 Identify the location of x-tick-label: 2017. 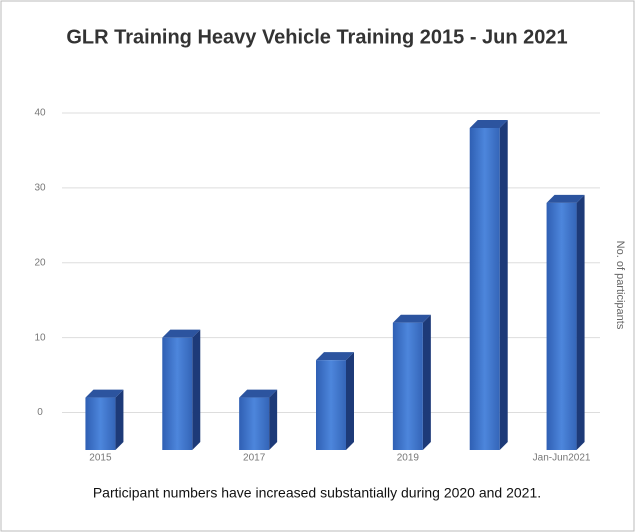
(254, 458).